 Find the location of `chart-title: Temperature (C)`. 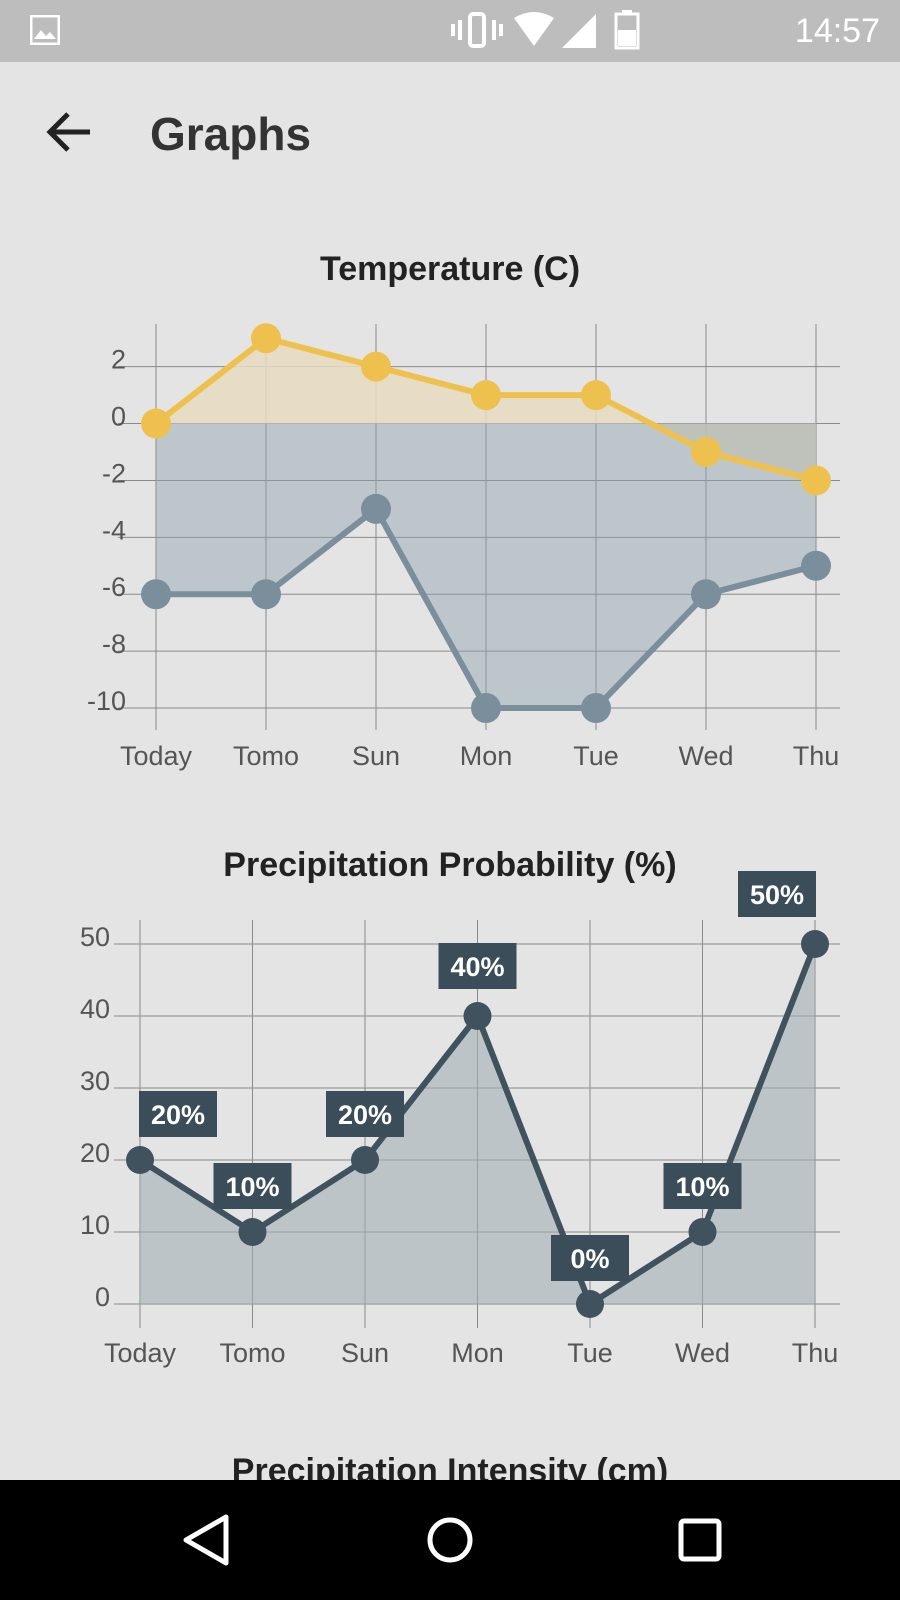

chart-title: Temperature (C) is located at coordinates (450, 269).